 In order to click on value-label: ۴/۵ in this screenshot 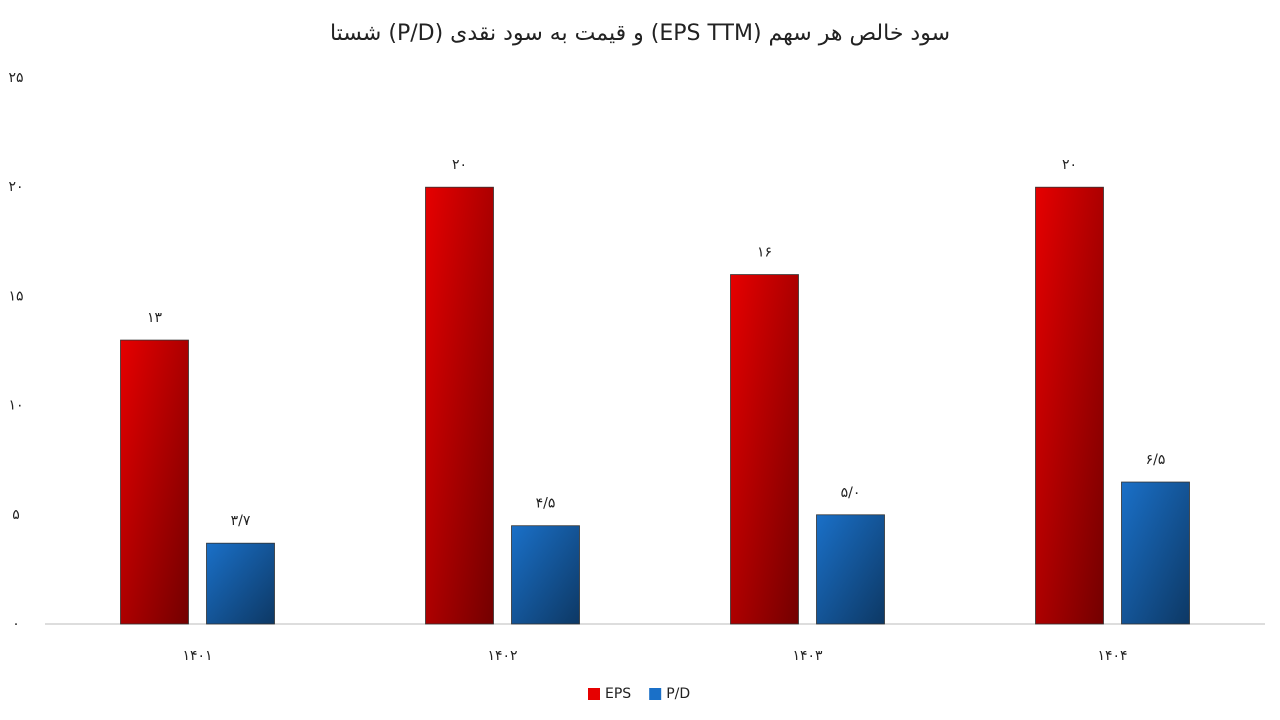, I will do `click(546, 504)`.